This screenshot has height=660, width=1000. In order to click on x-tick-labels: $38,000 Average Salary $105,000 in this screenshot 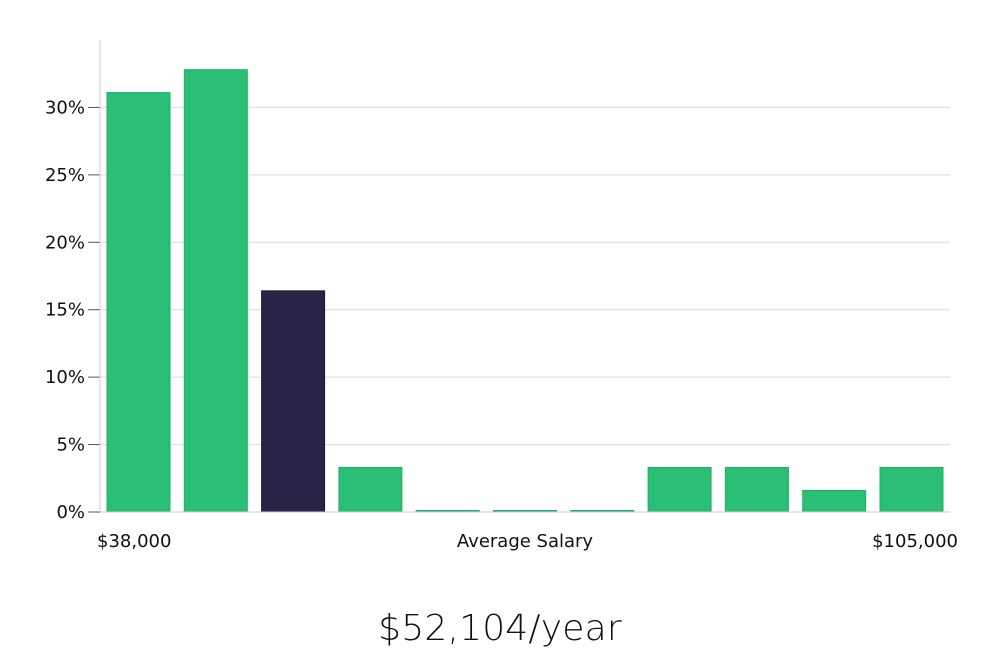, I will do `click(527, 541)`.